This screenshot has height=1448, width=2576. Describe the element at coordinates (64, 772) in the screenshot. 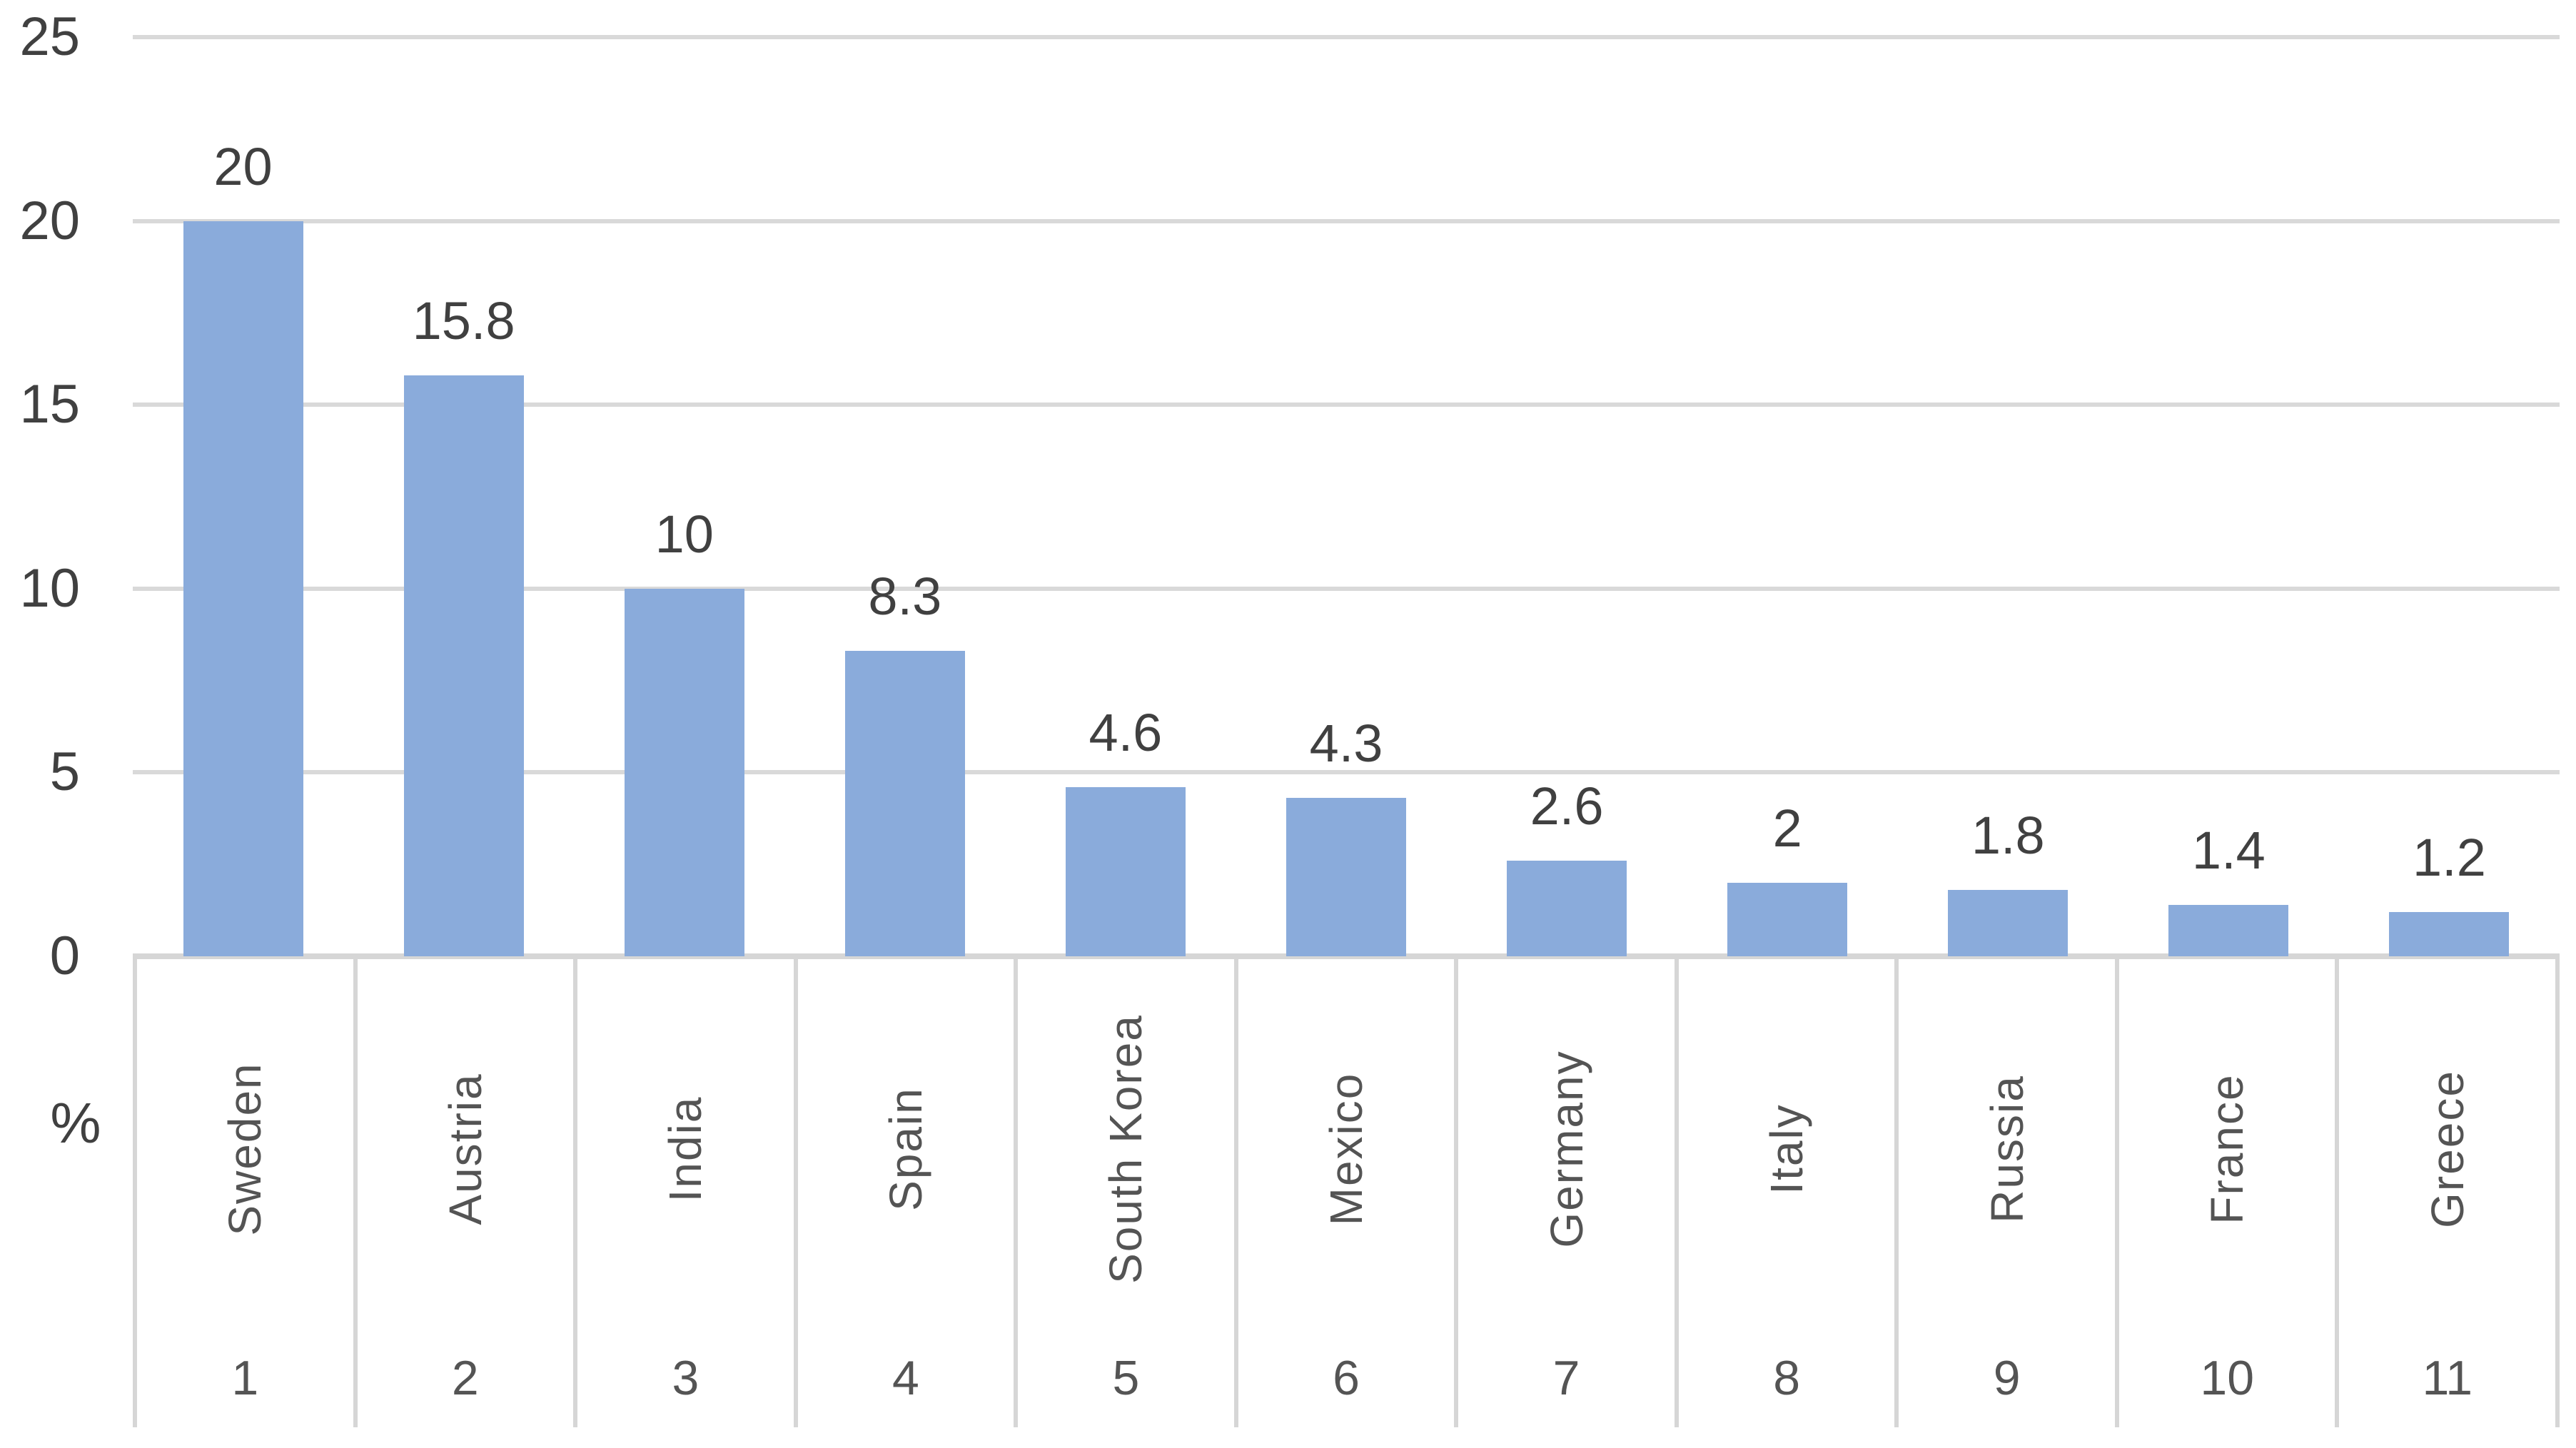

I see `y-axis-tick-5: 5` at that location.